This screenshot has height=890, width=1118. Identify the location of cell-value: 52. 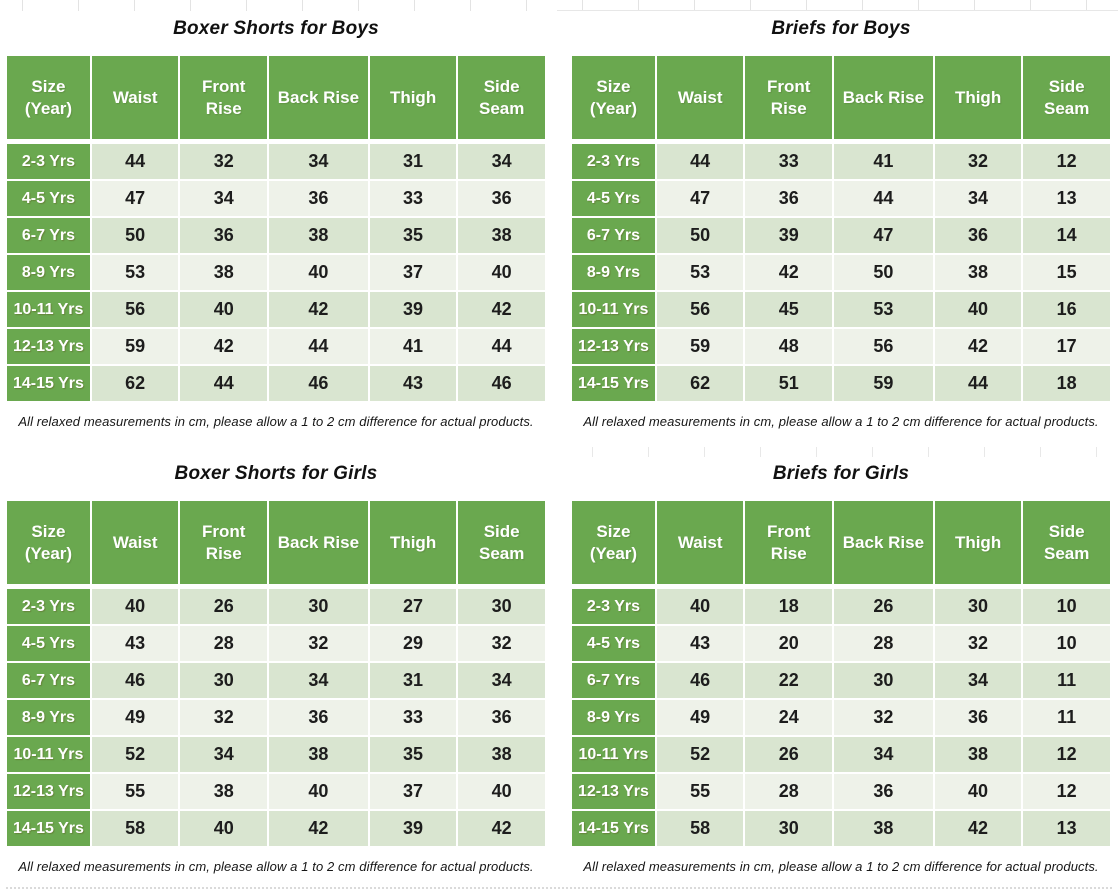
(135, 754).